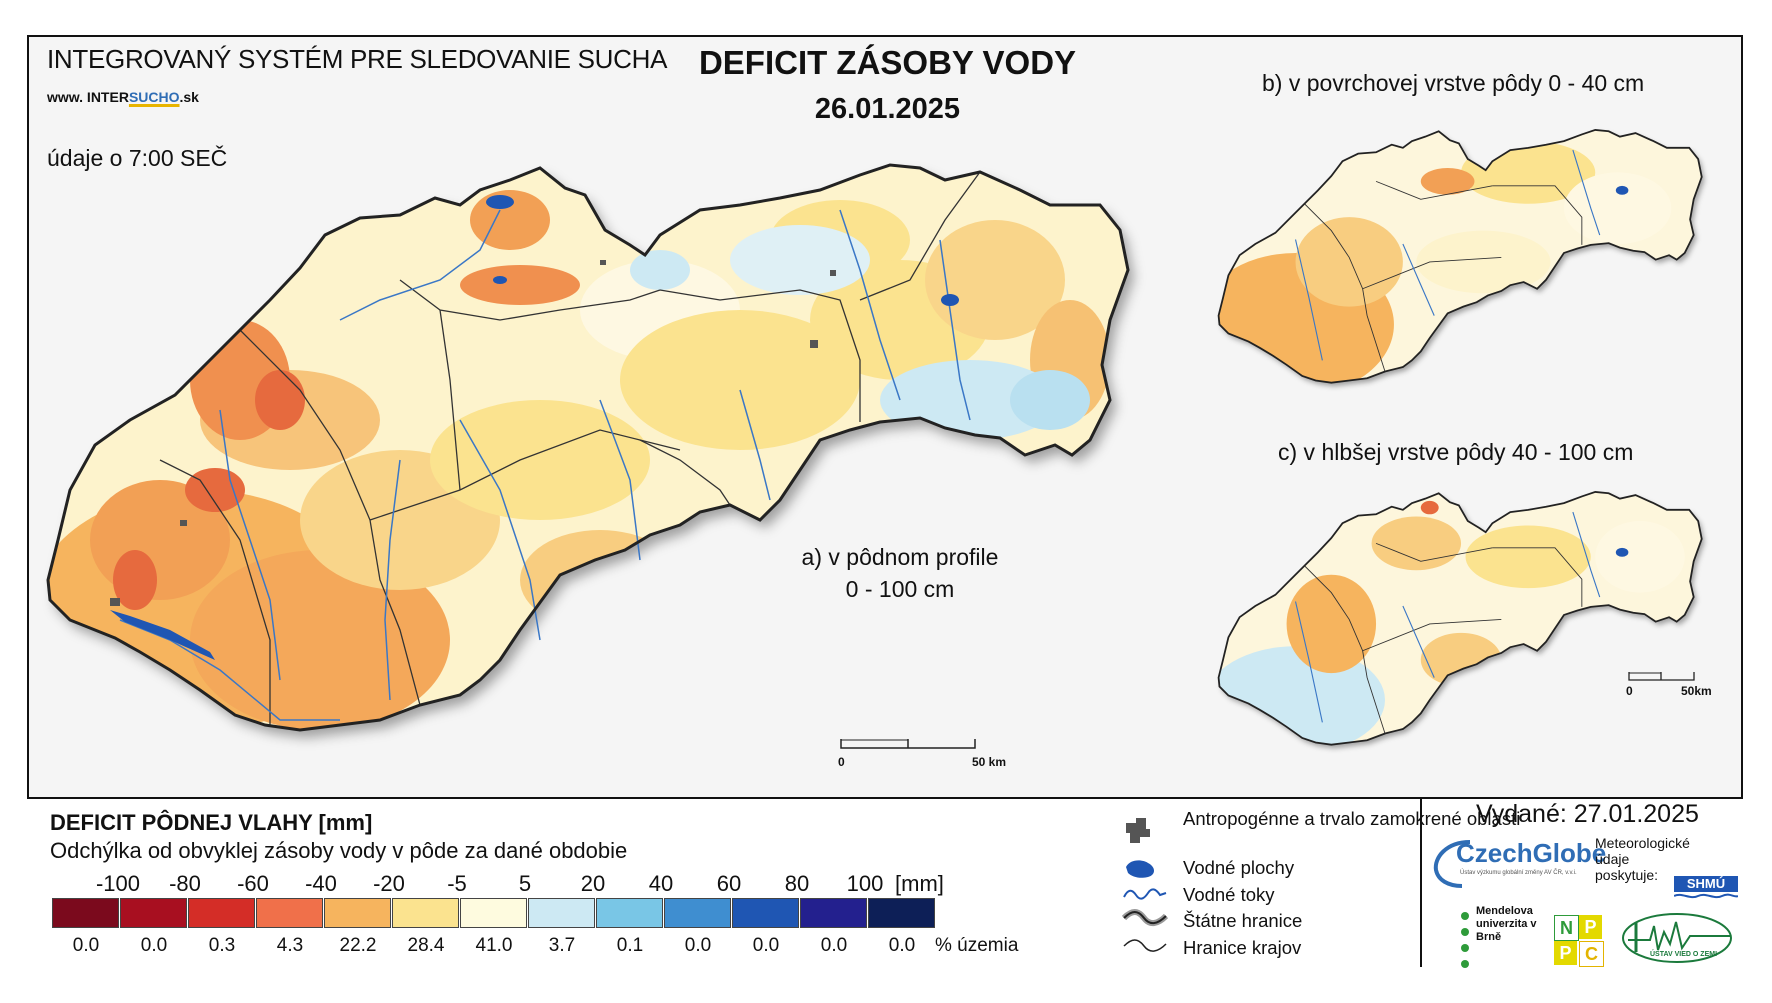 The image size is (1772, 1003). I want to click on website-prefix: www. INTER, so click(88, 97).